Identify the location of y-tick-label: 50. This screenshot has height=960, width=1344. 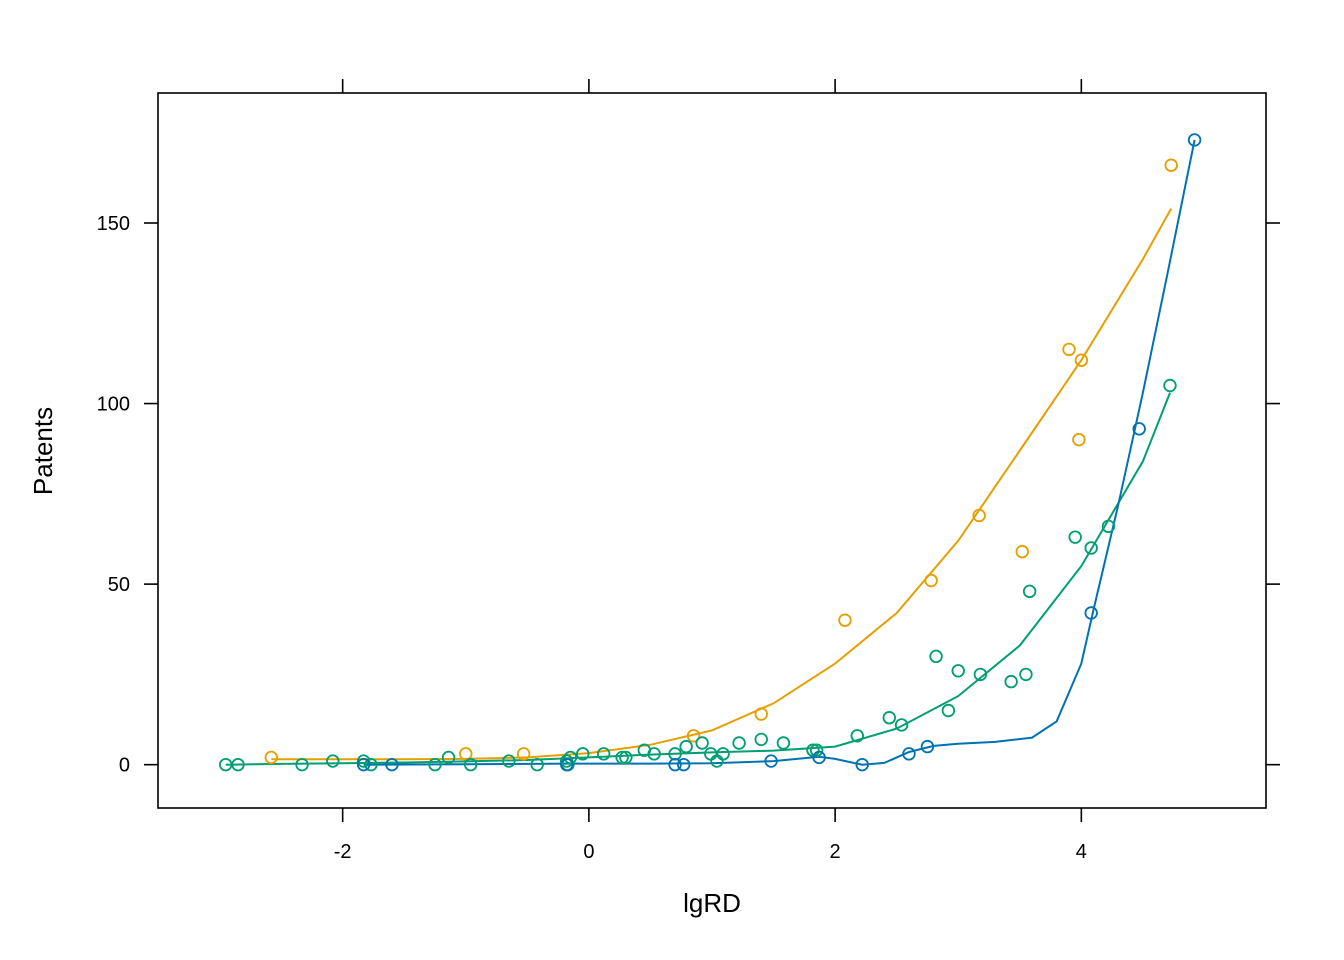
(119, 585).